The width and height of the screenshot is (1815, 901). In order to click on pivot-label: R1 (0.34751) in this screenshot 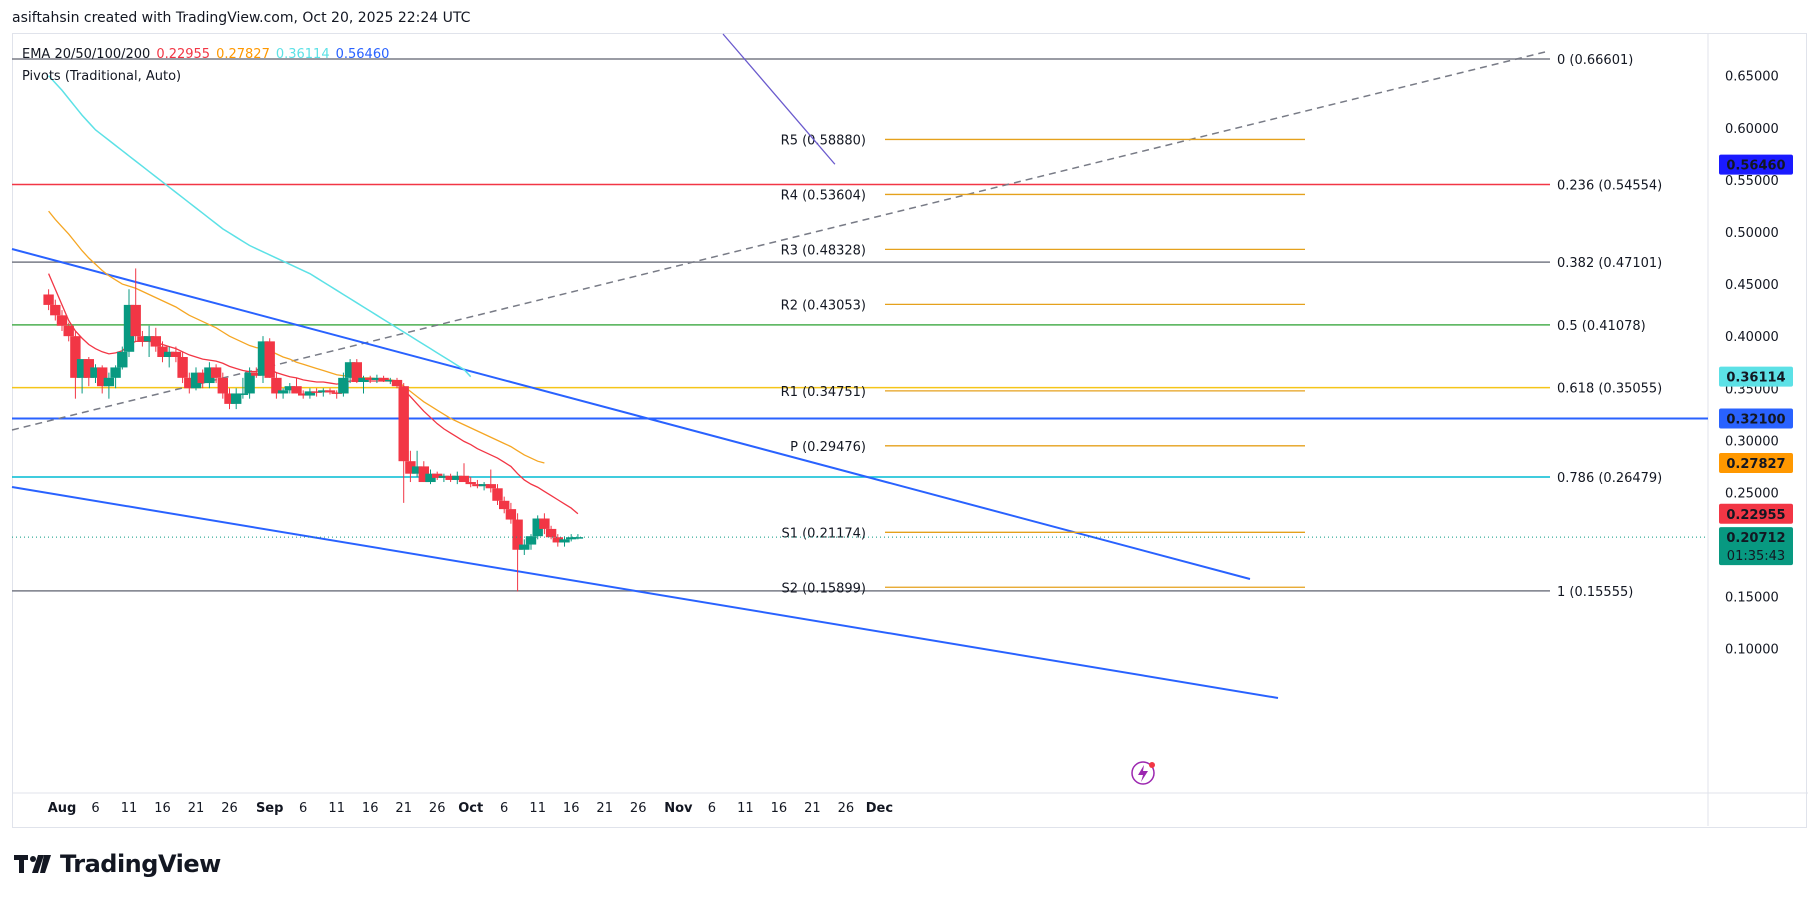, I will do `click(823, 392)`.